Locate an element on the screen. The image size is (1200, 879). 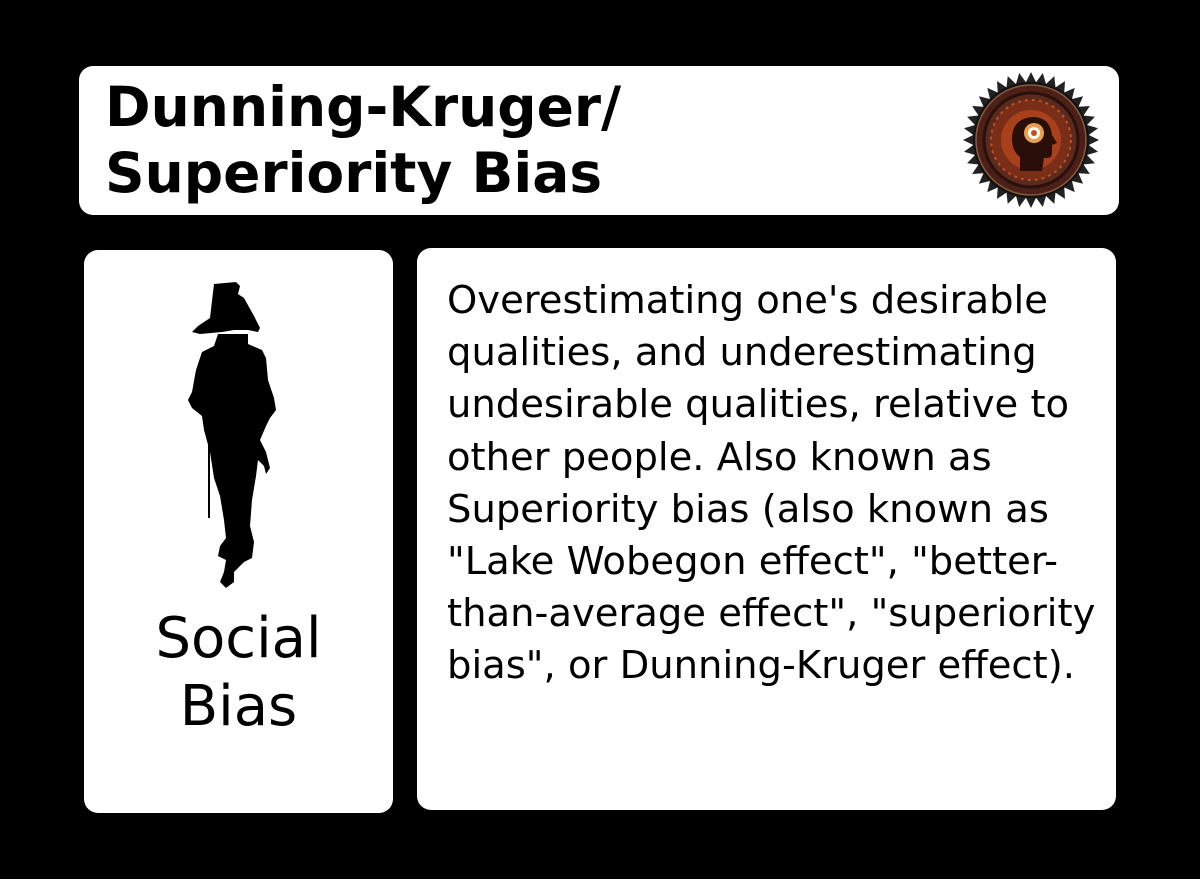
title-card: Dunning-Kruger/ Superiority Bias is located at coordinates (599, 140).